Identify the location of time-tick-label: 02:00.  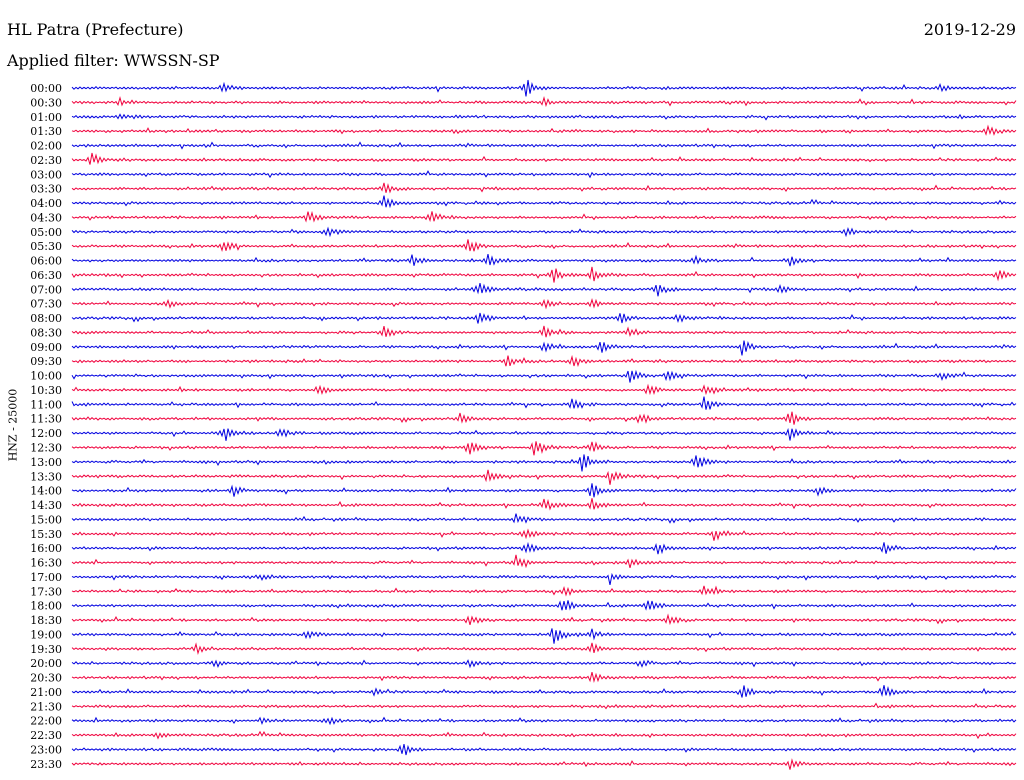
(46, 146).